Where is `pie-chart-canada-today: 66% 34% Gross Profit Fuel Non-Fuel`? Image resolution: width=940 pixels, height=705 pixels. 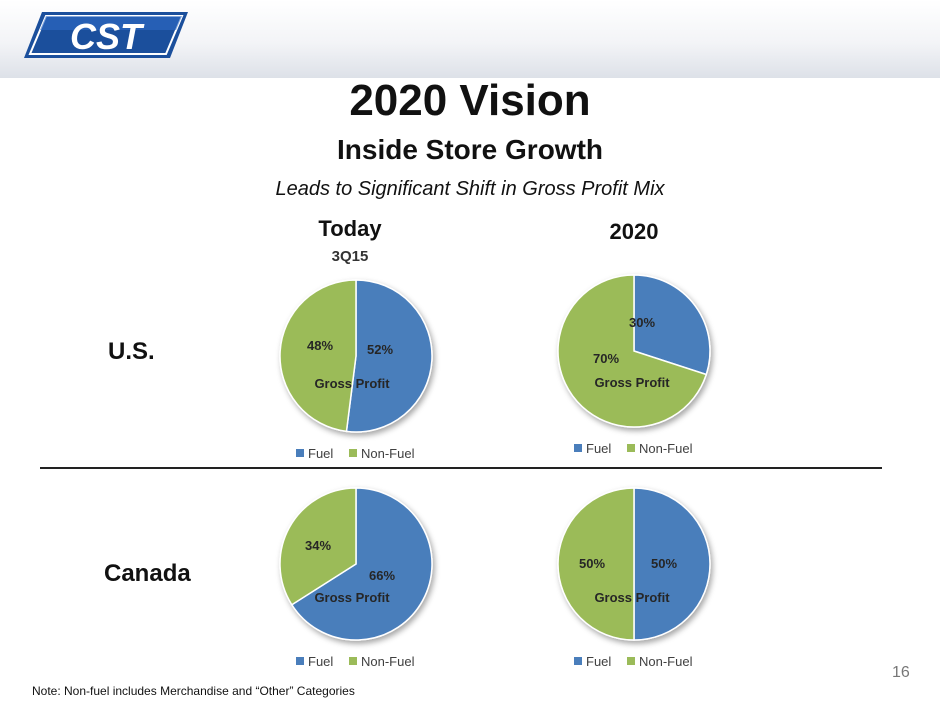 pie-chart-canada-today: 66% 34% Gross Profit Fuel Non-Fuel is located at coordinates (356, 578).